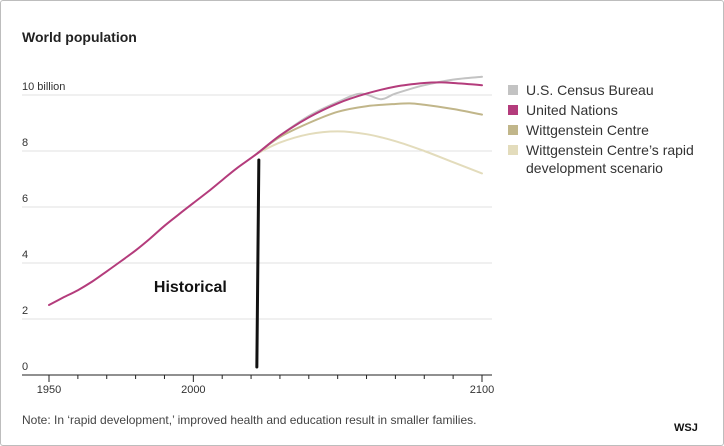 The image size is (724, 446). Describe the element at coordinates (193, 390) in the screenshot. I see `x-tick-label: 2000` at that location.